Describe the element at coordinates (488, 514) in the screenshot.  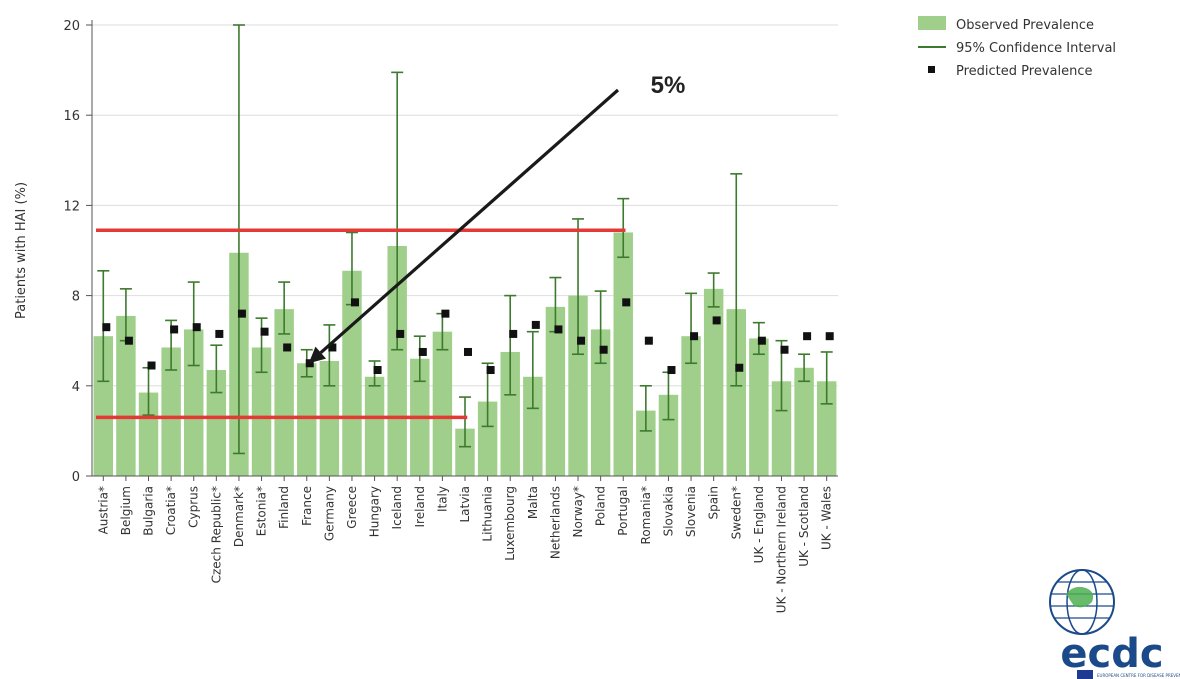
I see `x-tick-label: Lithuania` at that location.